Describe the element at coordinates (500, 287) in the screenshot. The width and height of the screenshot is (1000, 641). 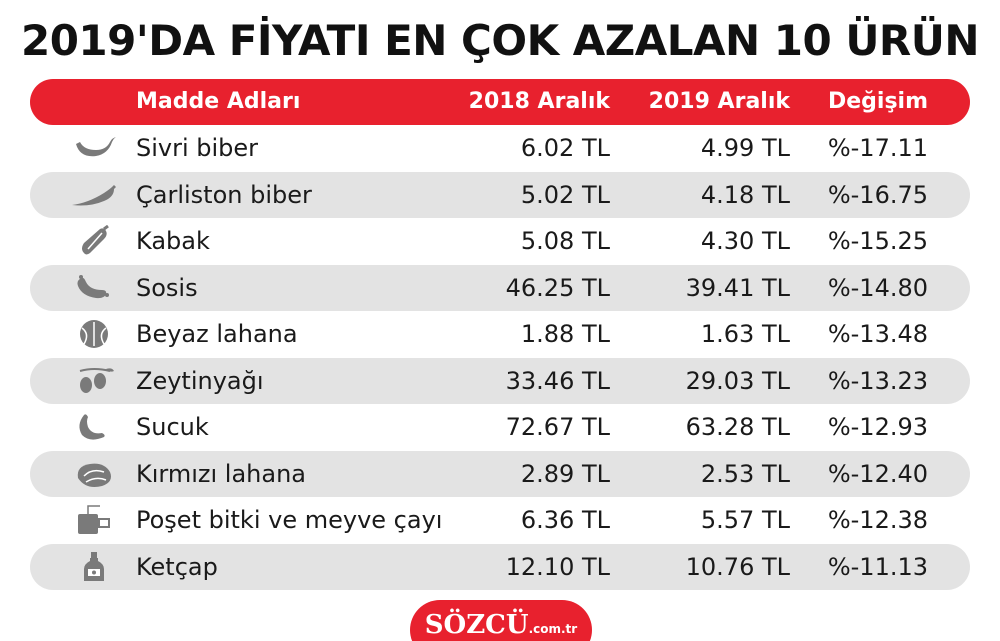
I see `table-row: Sosis 46.25 TL 39.41 TL %-14.80` at that location.